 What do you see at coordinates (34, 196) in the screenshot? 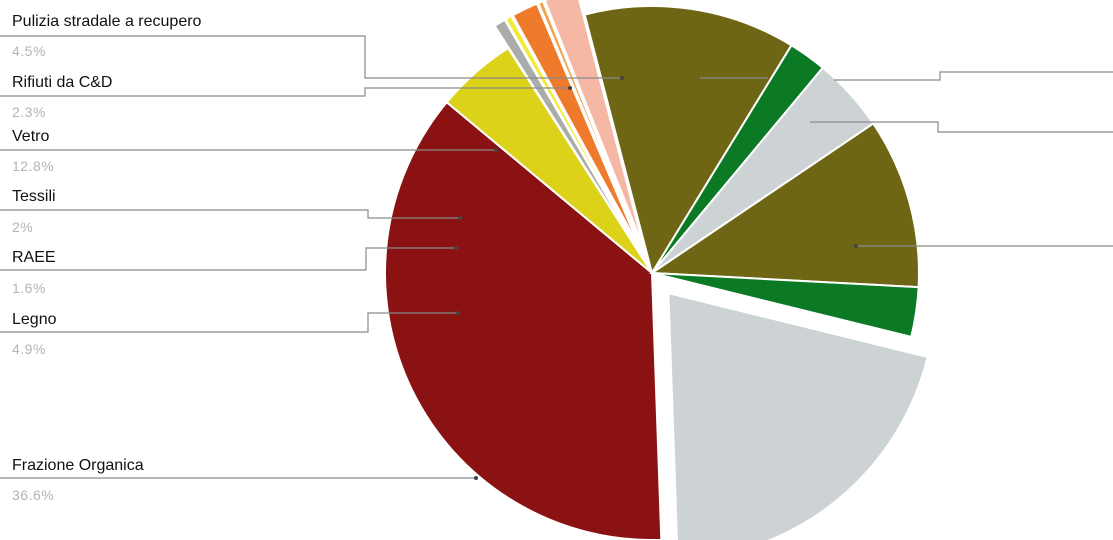
I see `label-tessili: Tessili` at bounding box center [34, 196].